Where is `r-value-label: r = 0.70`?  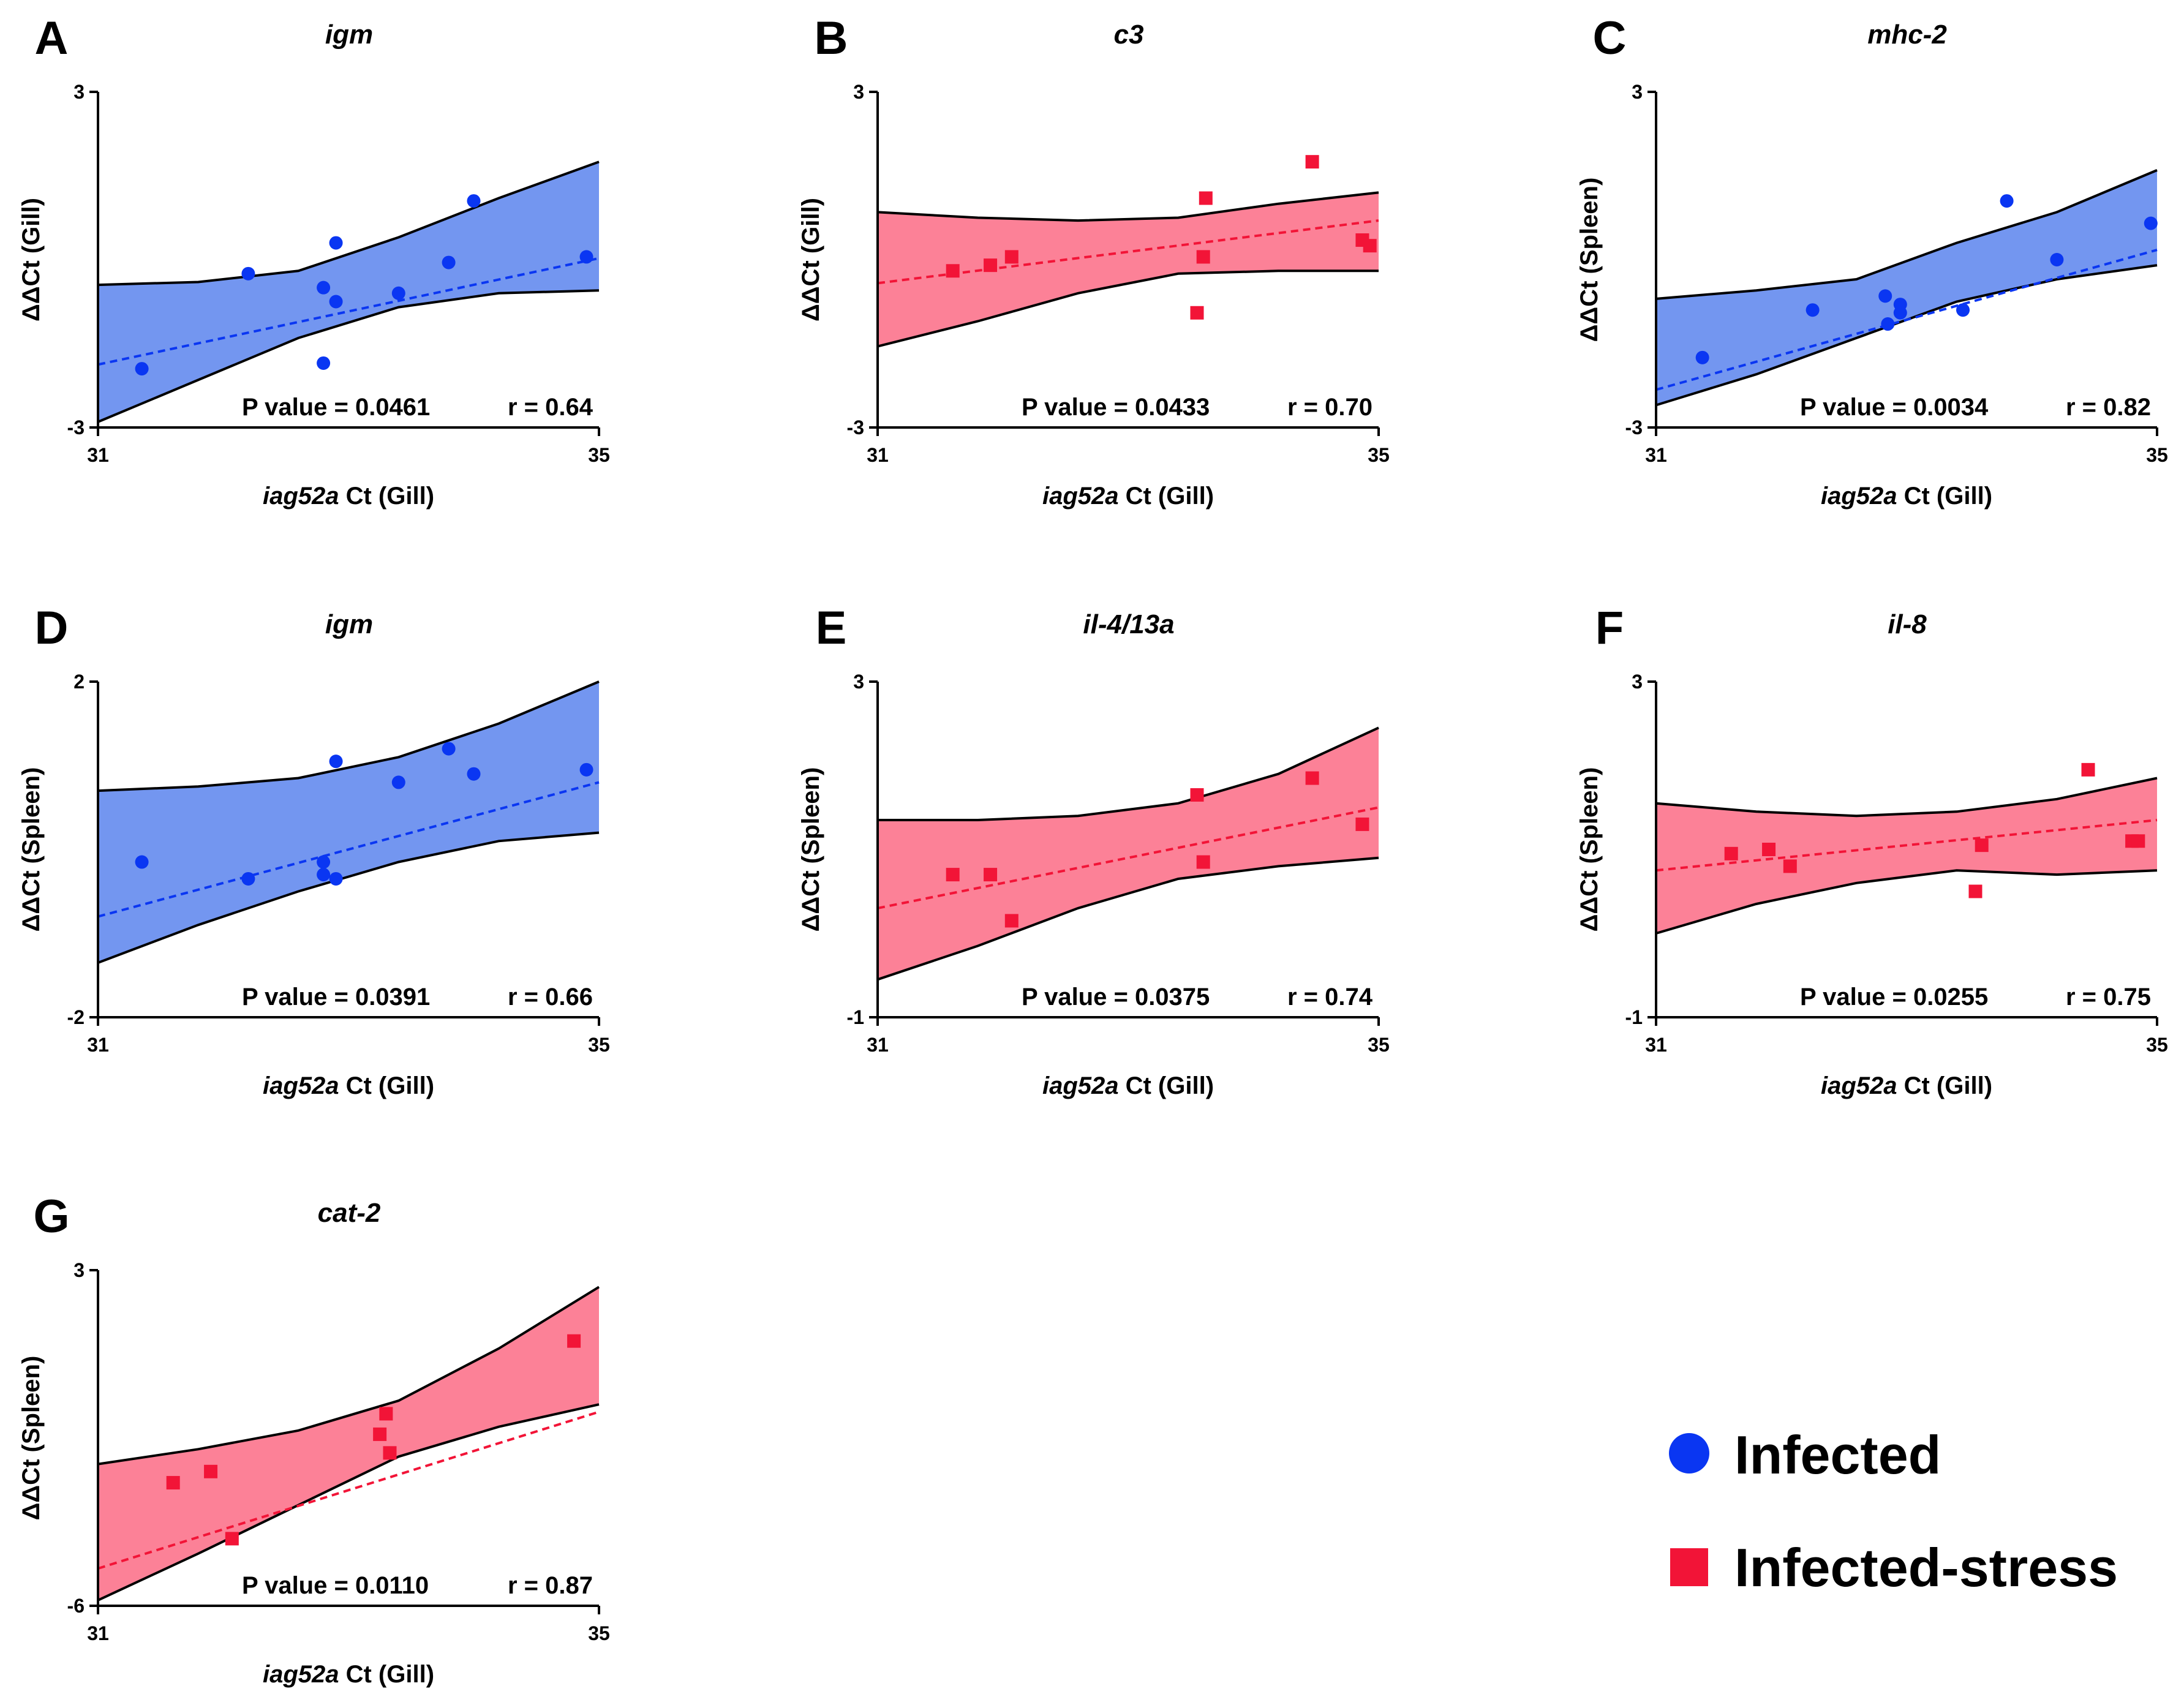
r-value-label: r = 0.70 is located at coordinates (1330, 407).